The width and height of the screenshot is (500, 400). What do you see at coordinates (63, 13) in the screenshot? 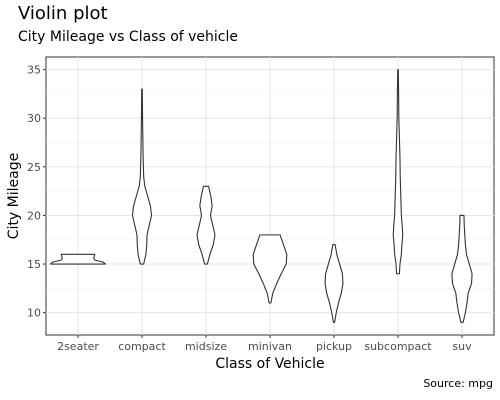
I see `chart-title: Violin plot` at bounding box center [63, 13].